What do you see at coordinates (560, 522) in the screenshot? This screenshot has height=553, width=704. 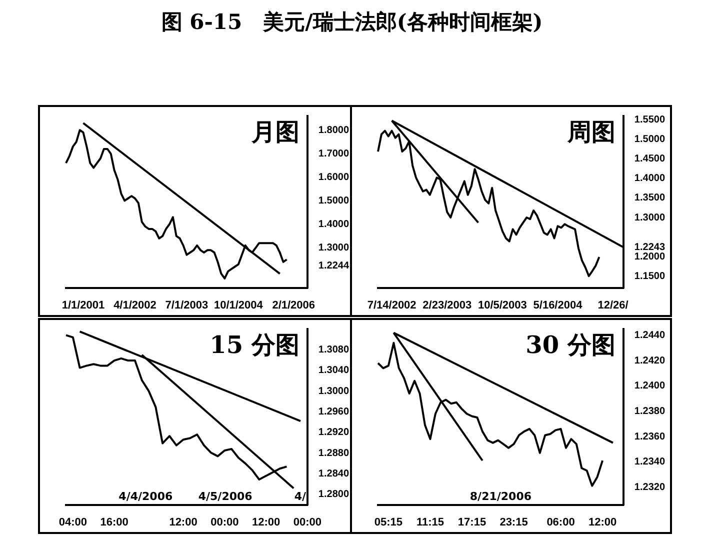 I see `x-tick-label: 06:00` at bounding box center [560, 522].